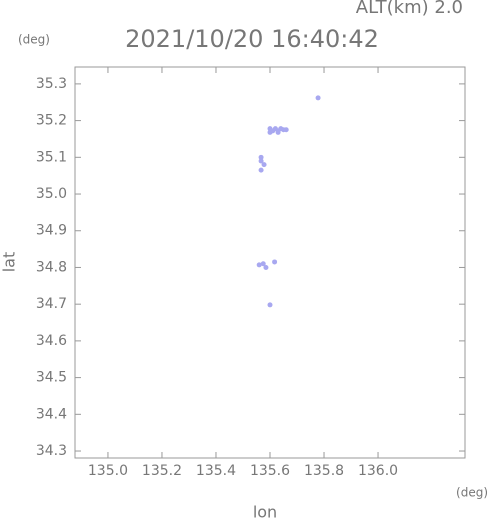 The width and height of the screenshot is (491, 521). What do you see at coordinates (51, 84) in the screenshot?
I see `y-tick-label: 35.3` at bounding box center [51, 84].